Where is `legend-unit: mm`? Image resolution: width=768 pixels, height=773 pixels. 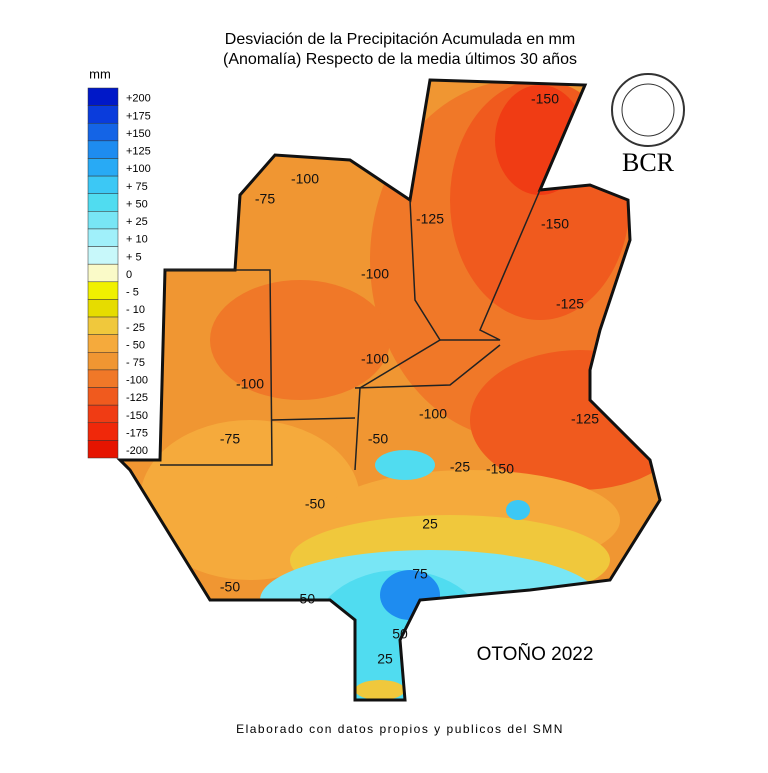
legend-unit: mm is located at coordinates (100, 73).